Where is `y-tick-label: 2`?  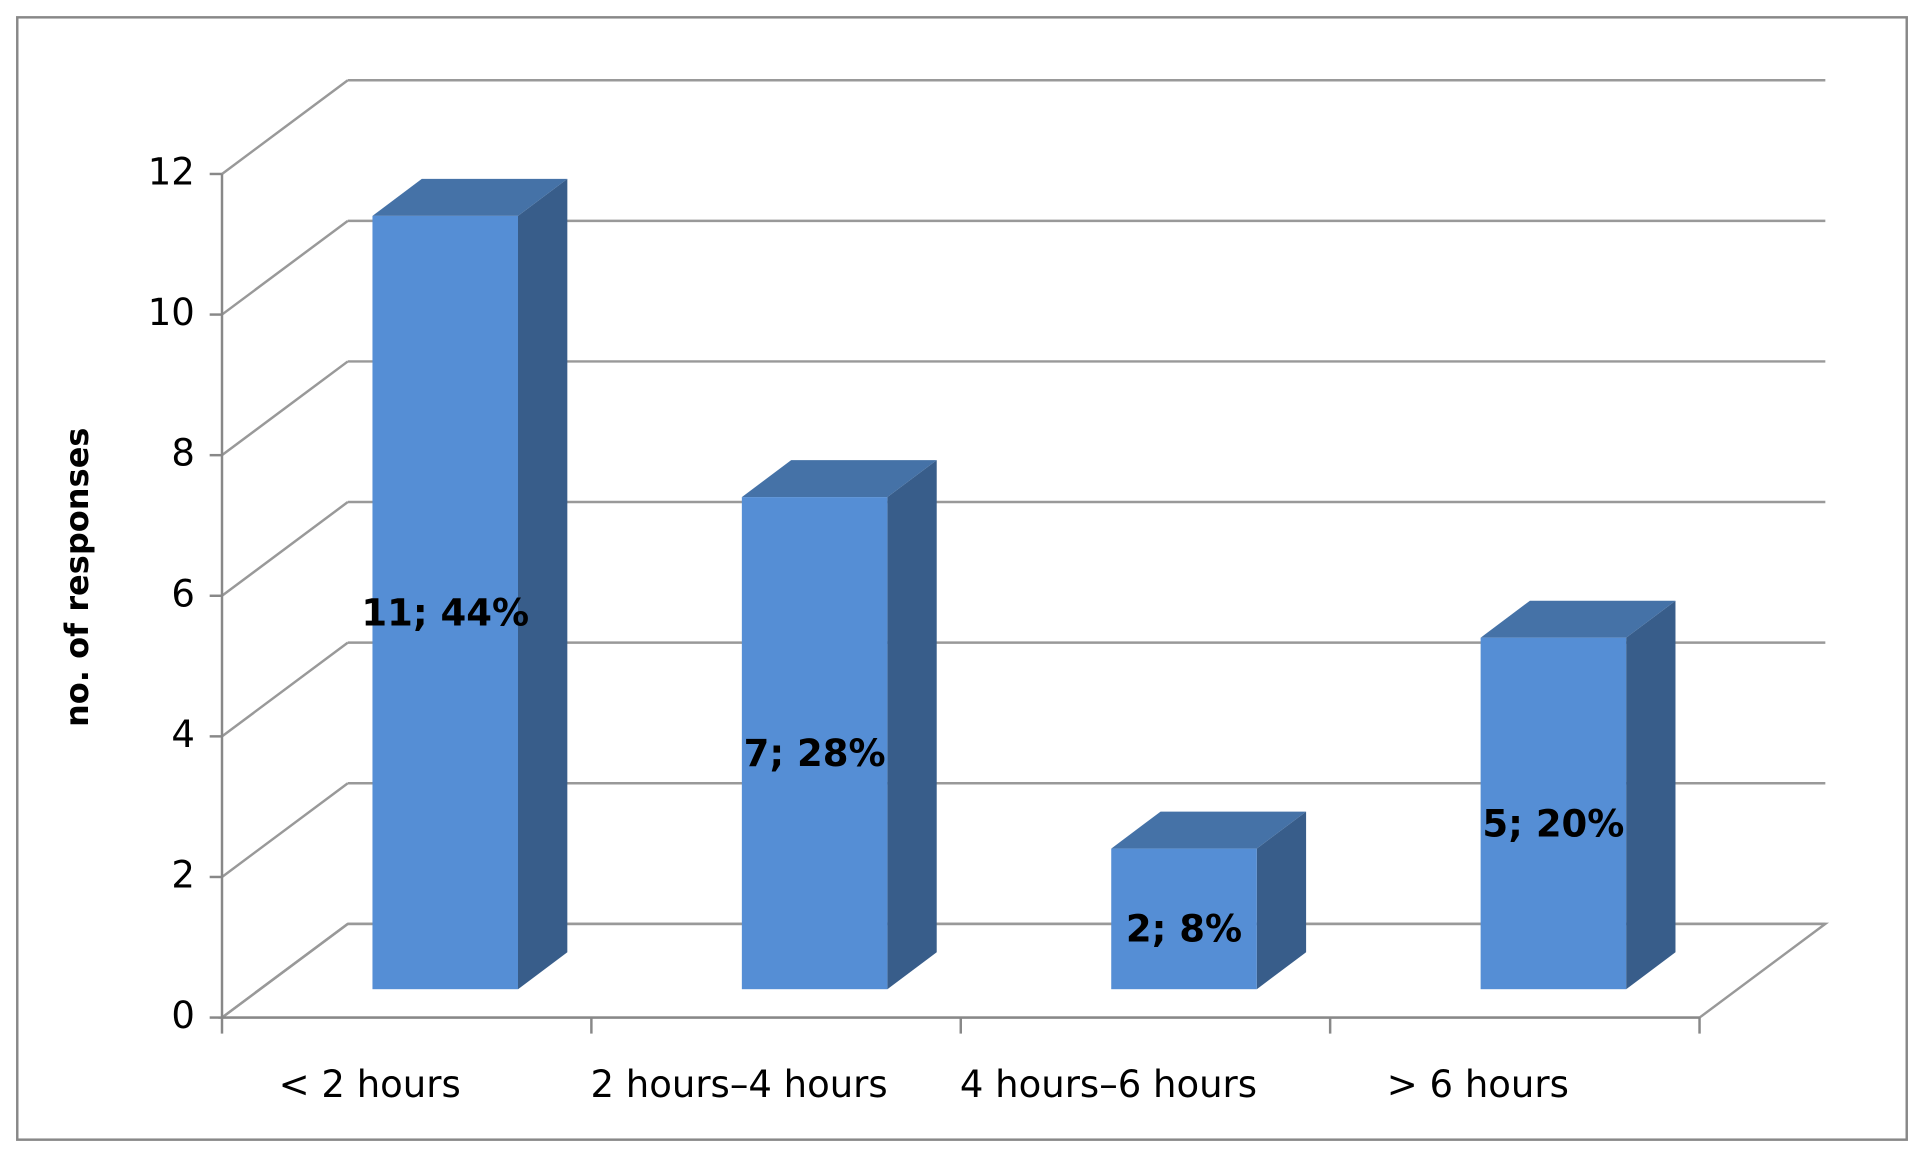 y-tick-label: 2 is located at coordinates (183, 874).